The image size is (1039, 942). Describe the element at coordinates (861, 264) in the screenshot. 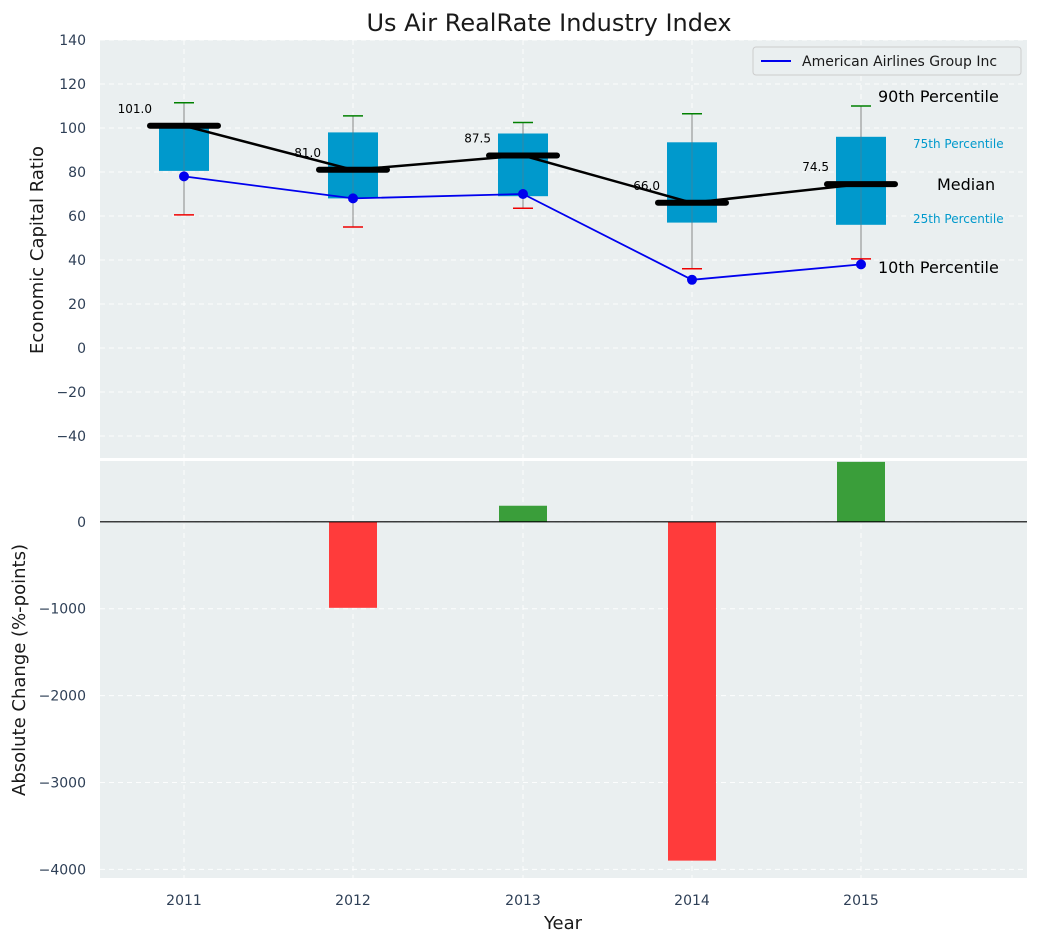

I see `company-point-2015` at that location.